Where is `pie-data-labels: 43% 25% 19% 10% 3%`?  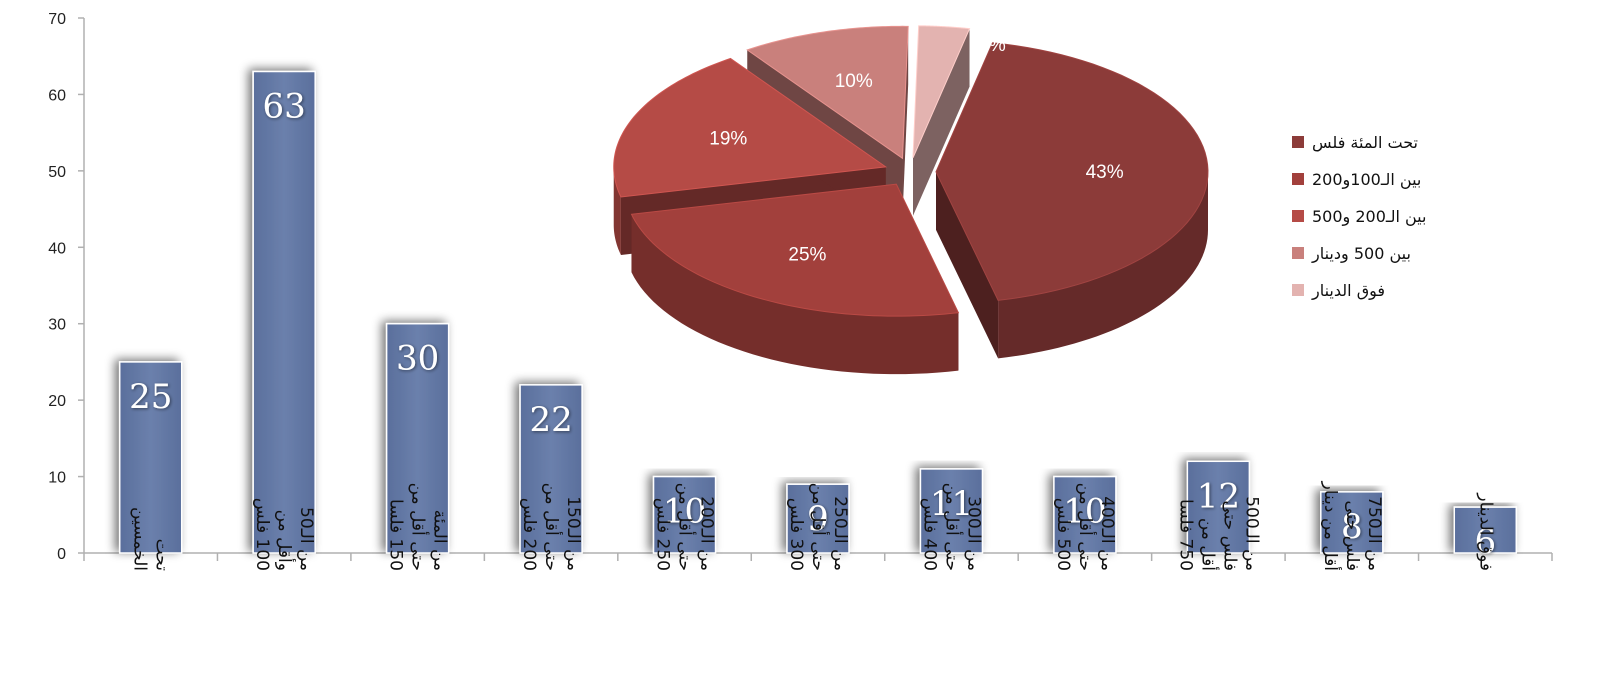 pie-data-labels: 43% 25% 19% 10% 3% is located at coordinates (916, 150).